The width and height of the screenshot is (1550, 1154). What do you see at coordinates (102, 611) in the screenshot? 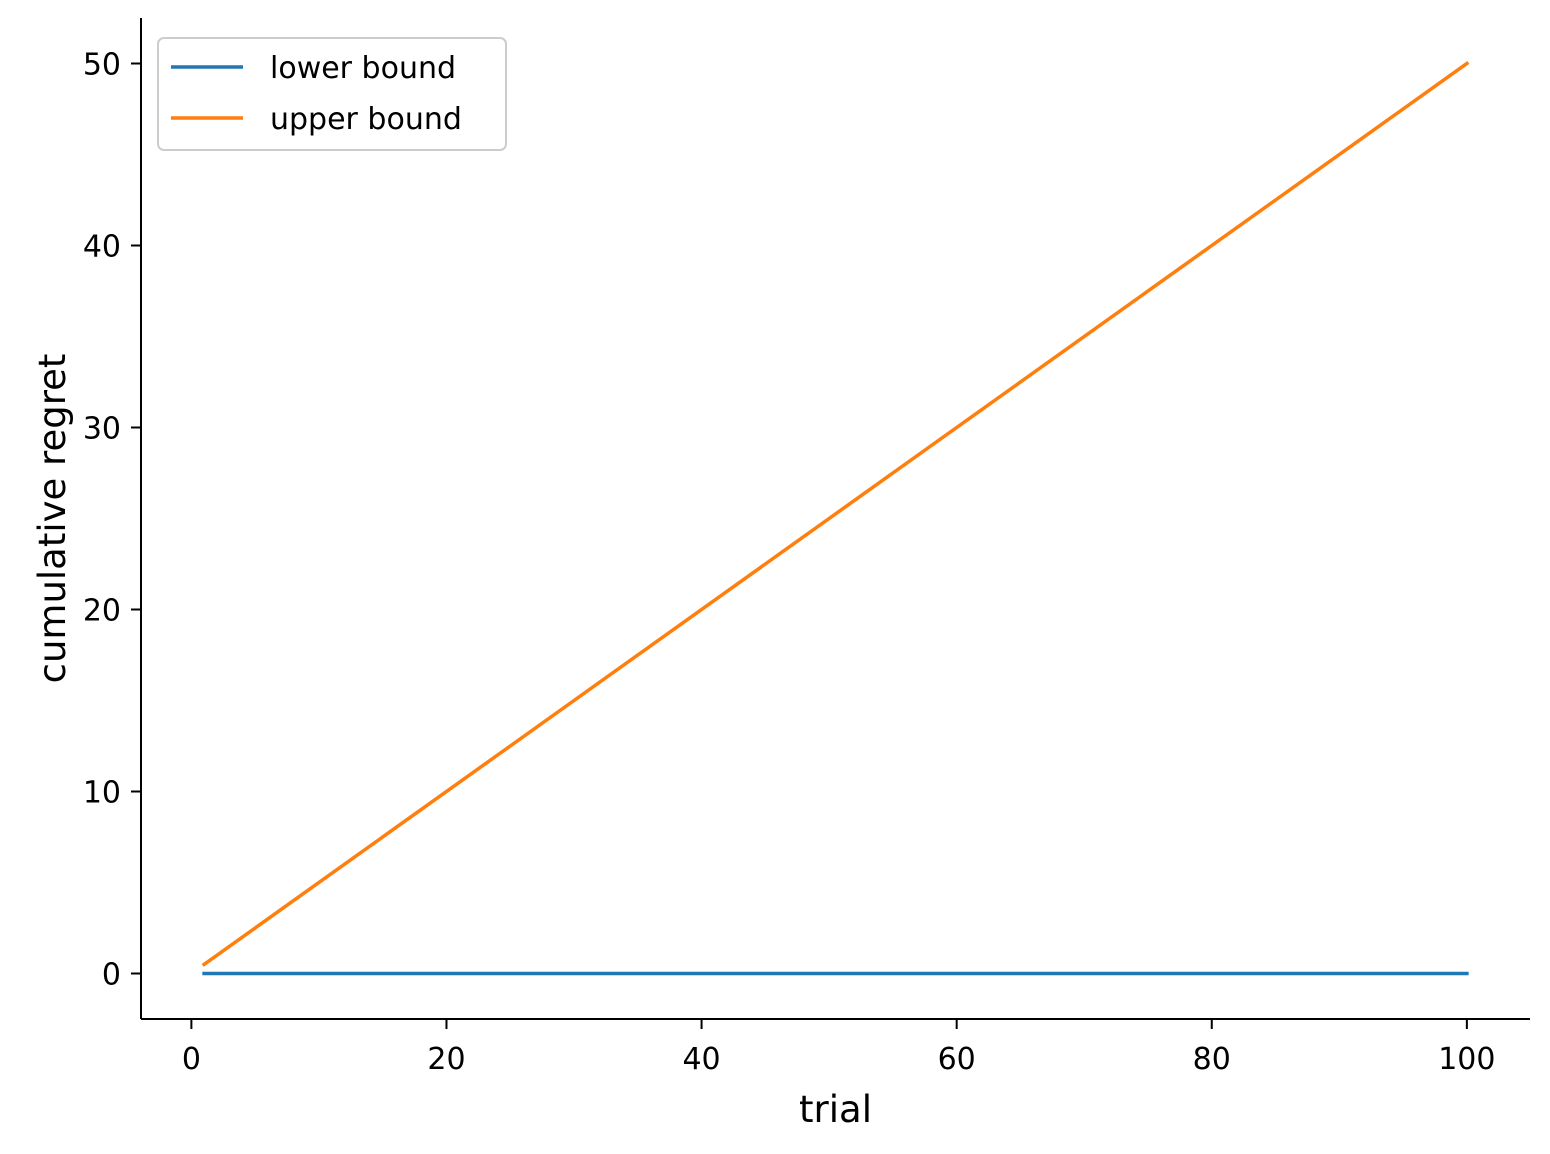
I see `y-tick-label: 20` at bounding box center [102, 611].